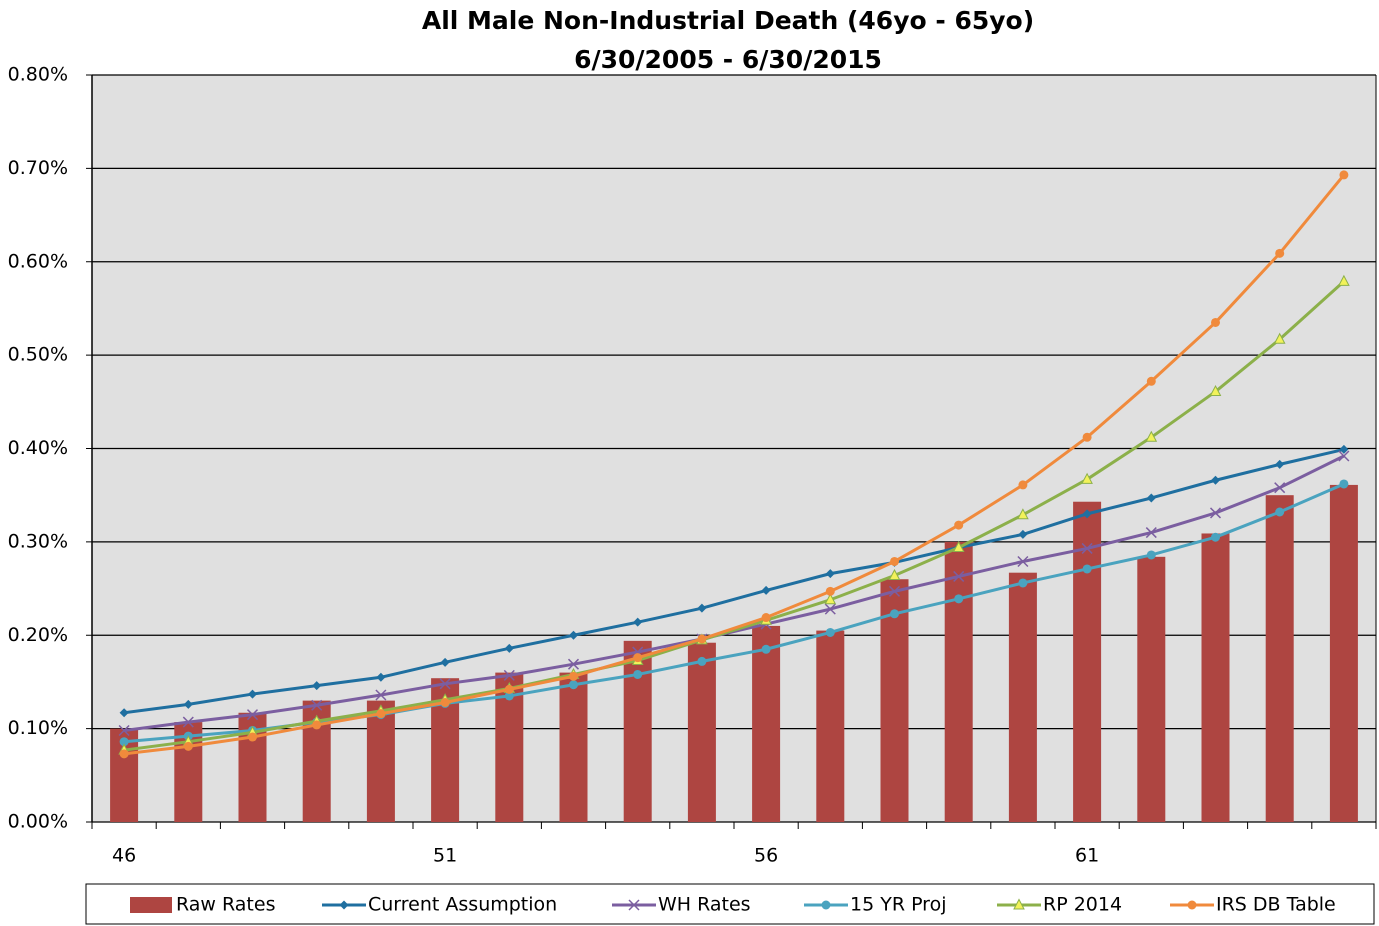 This screenshot has width=1379, height=926. Describe the element at coordinates (681, 905) in the screenshot. I see `legend-item: WH Rates` at that location.